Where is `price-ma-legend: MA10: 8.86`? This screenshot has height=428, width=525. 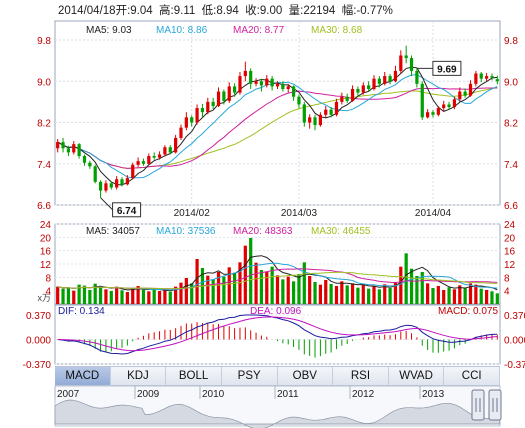
price-ma-legend: MA10: 8.86 is located at coordinates (182, 30).